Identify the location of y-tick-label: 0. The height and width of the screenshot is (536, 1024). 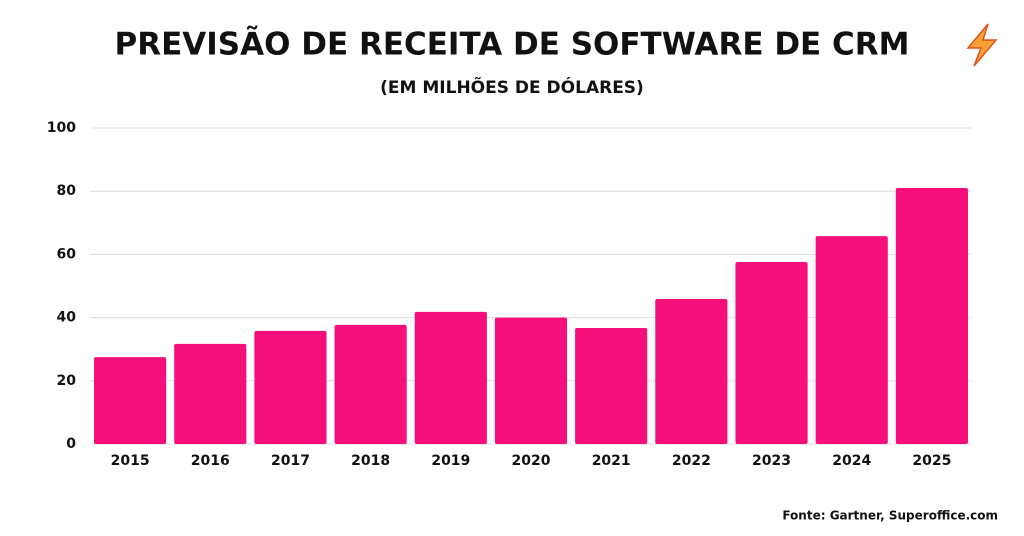
(71, 444).